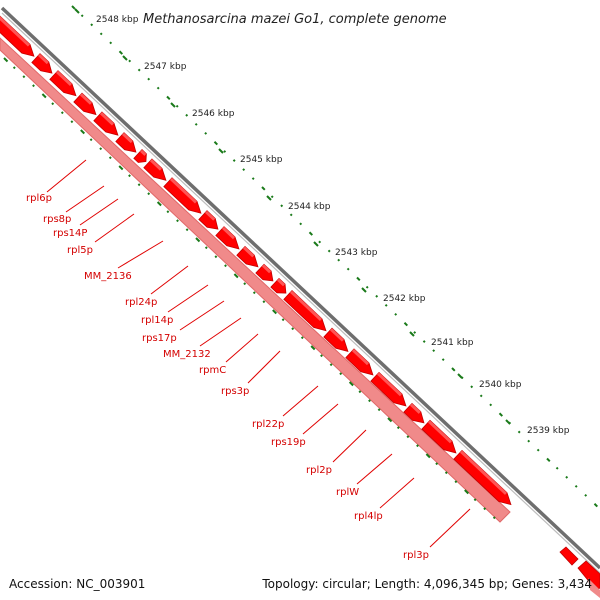  I want to click on gene-label: rpl3p, so click(416, 555).